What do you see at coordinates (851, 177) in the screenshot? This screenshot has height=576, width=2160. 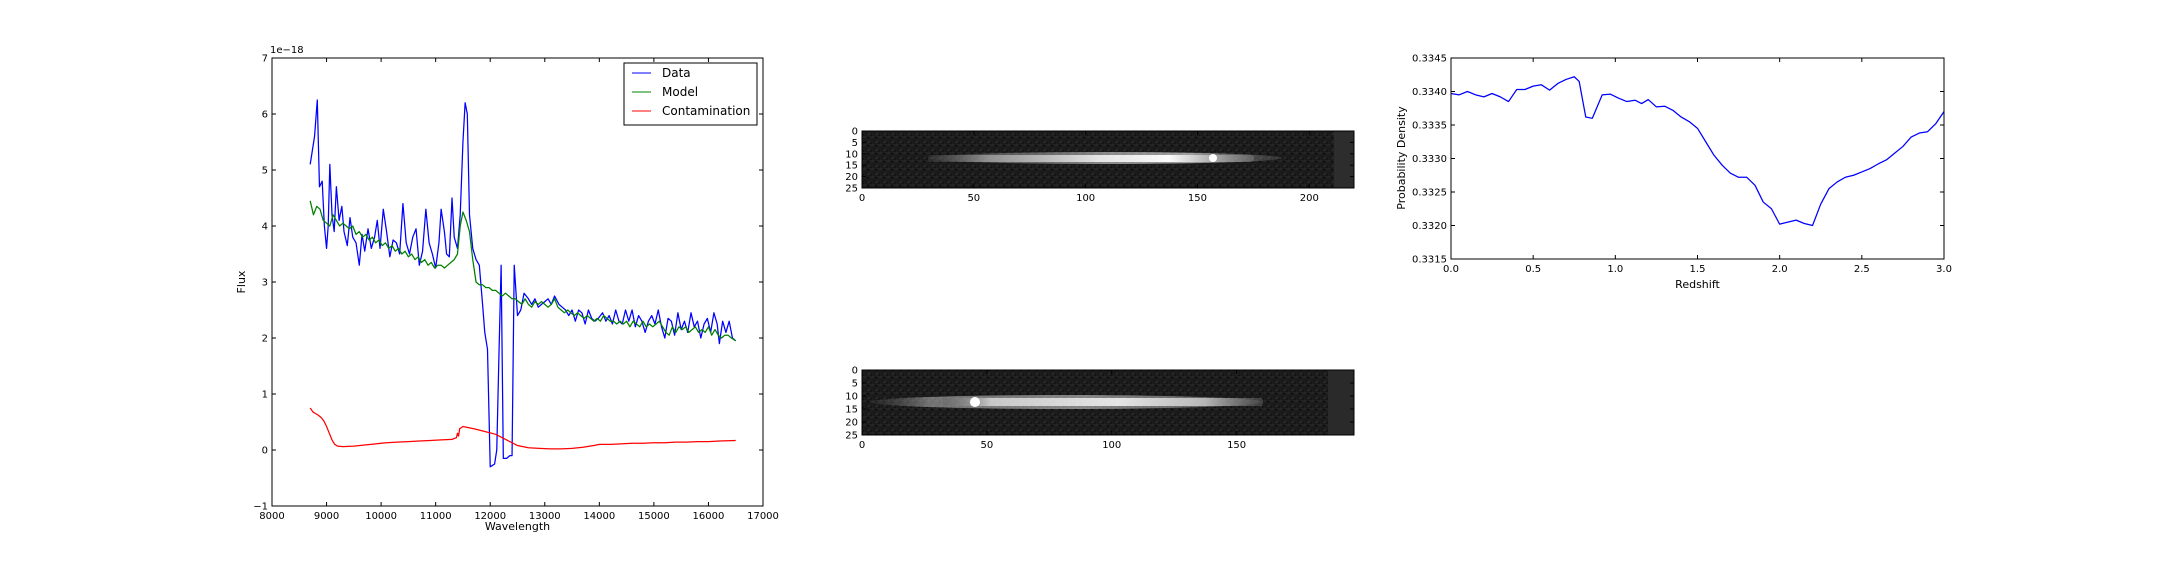 I see `image-top-y-tick-label: 20` at bounding box center [851, 177].